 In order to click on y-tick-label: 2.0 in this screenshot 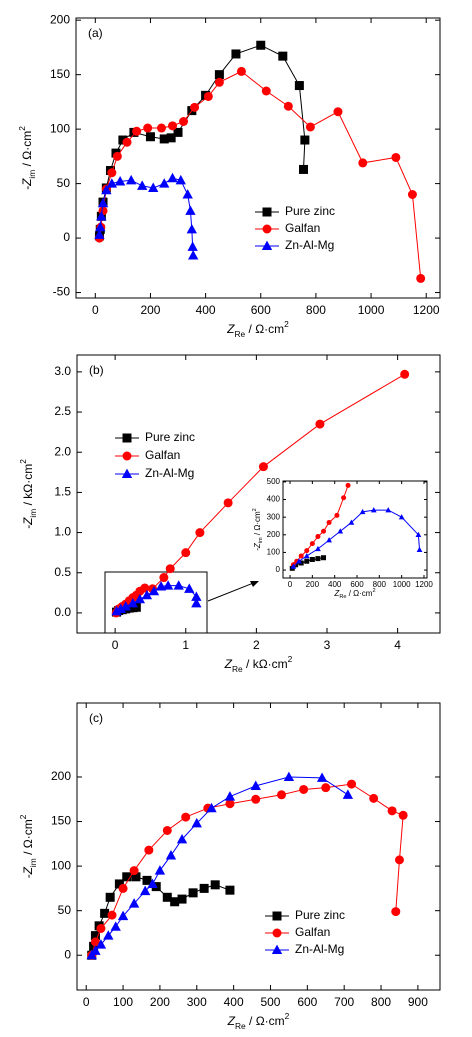, I will do `click(62, 451)`.